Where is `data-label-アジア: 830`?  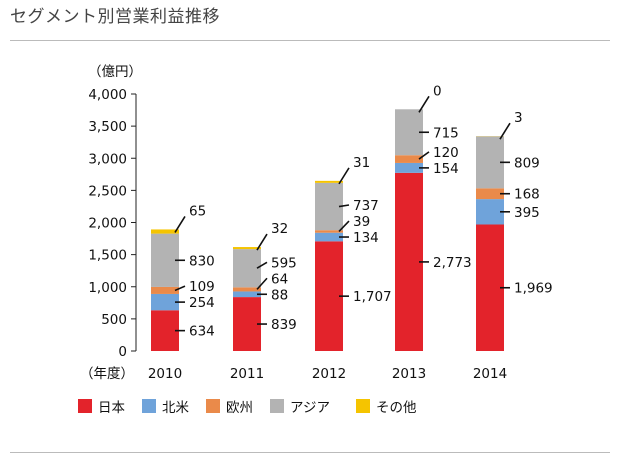
data-label-アジア: 830 is located at coordinates (202, 261).